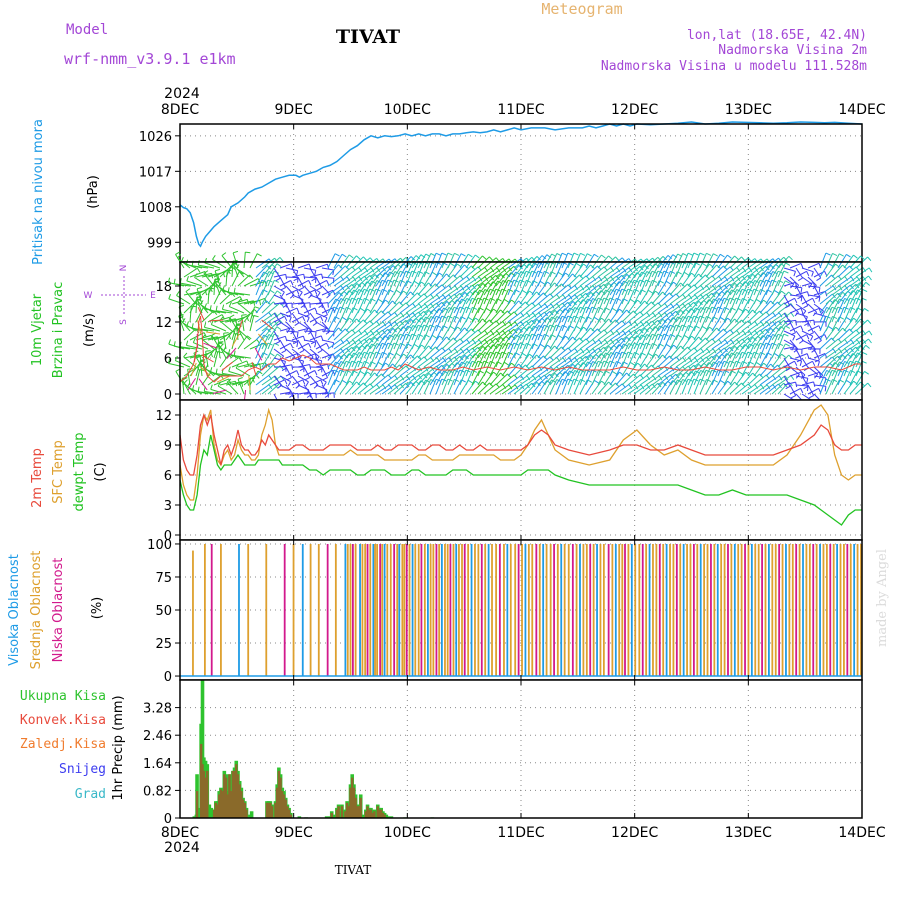 This screenshot has height=900, width=900. I want to click on top-date-label: 9DEC, so click(294, 110).